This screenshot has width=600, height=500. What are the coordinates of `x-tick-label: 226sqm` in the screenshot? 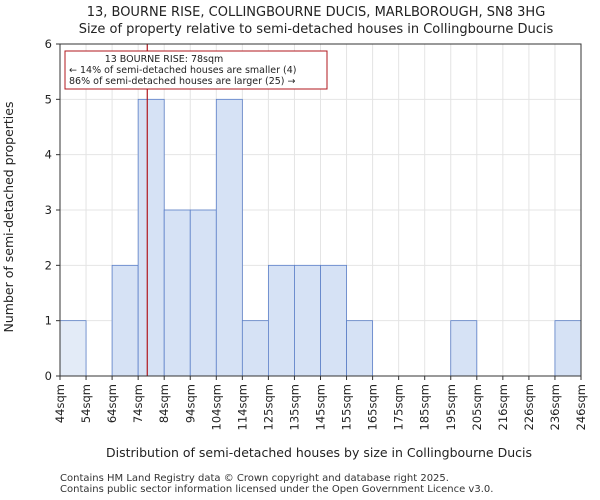 It's located at (529, 407).